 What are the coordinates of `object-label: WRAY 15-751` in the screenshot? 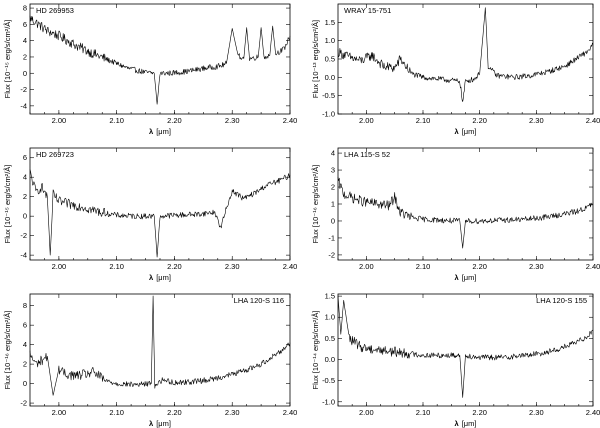 It's located at (367, 10).